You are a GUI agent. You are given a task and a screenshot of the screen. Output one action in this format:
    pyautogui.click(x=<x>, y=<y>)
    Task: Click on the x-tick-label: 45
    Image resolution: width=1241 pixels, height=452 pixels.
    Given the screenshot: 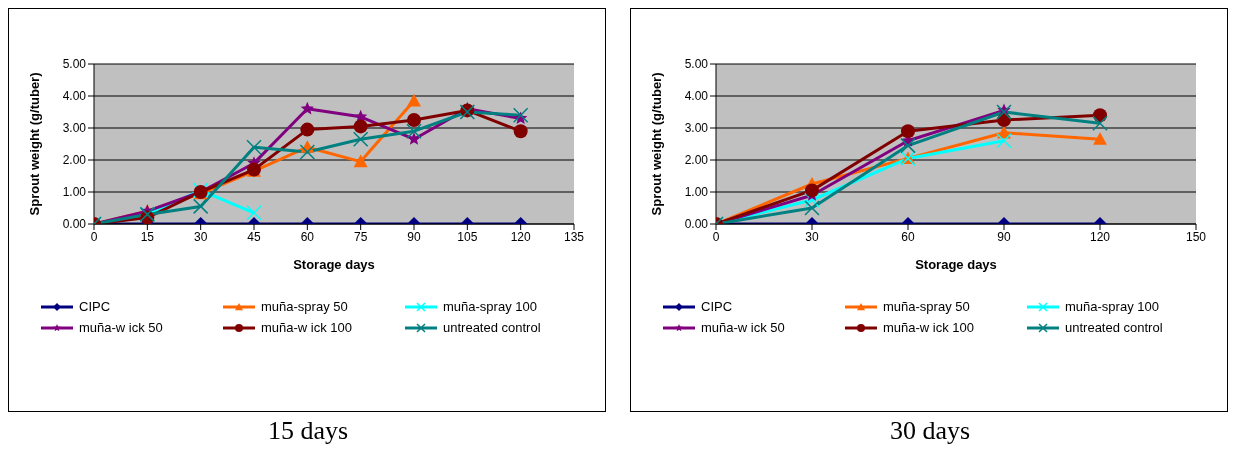 What is the action you would take?
    pyautogui.click(x=254, y=236)
    